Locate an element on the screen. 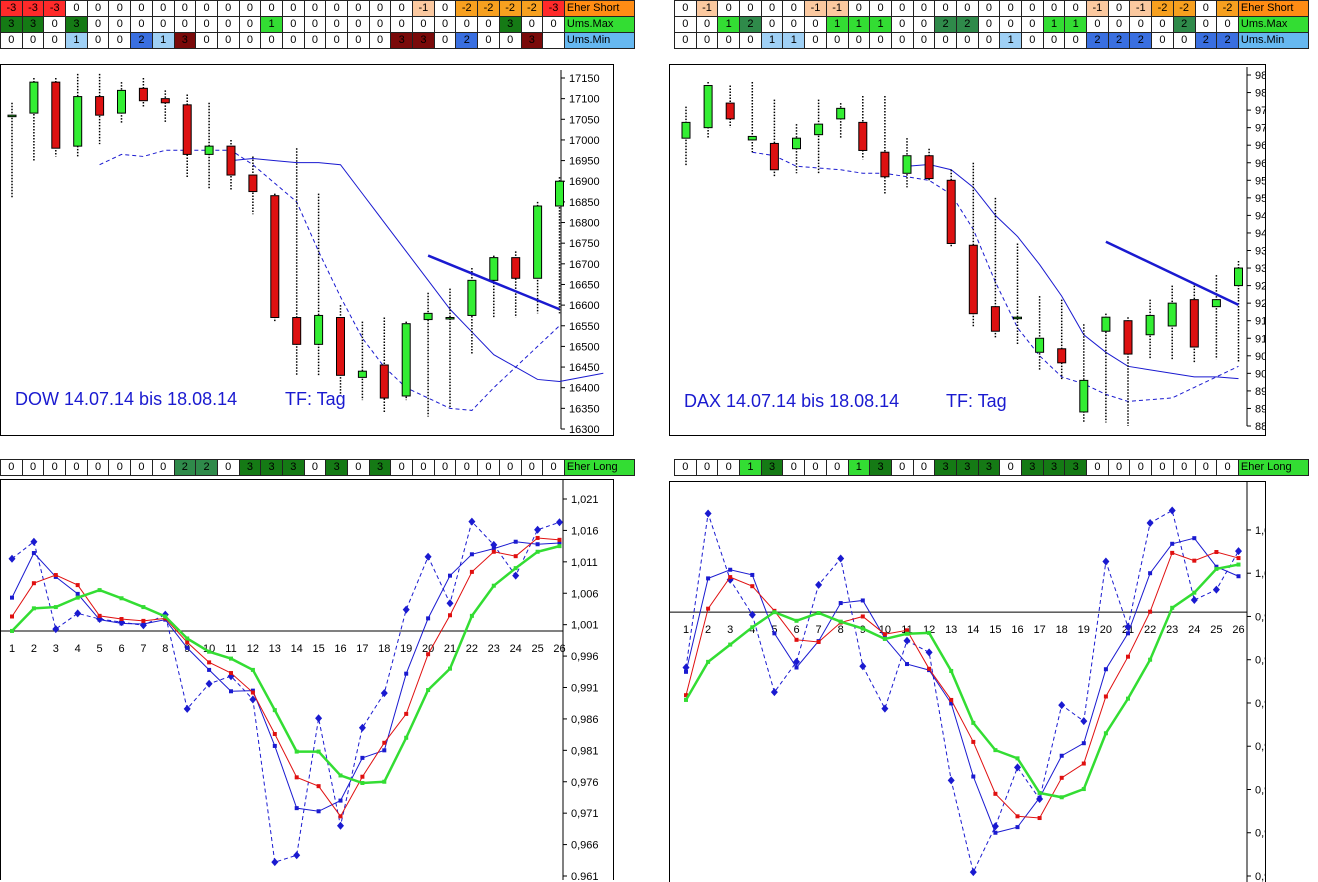 This screenshot has height=882, width=1318. x-tick-label: 23 is located at coordinates (1172, 630).